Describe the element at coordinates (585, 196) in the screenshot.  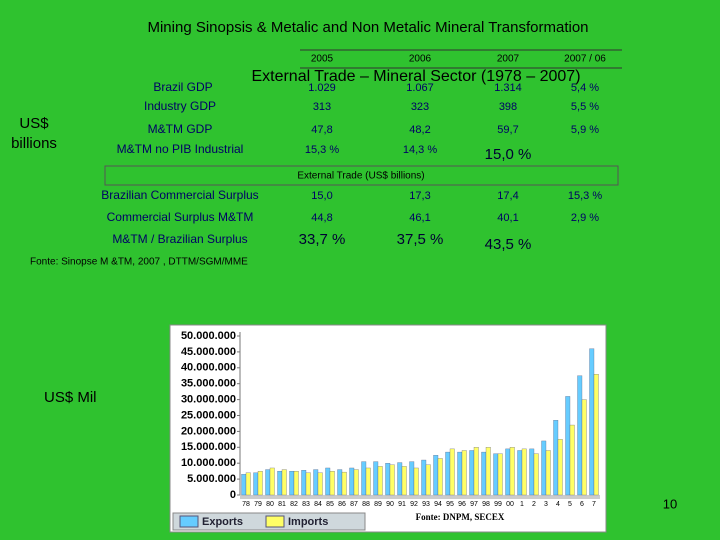
I see `cell: 15,3 %` at that location.